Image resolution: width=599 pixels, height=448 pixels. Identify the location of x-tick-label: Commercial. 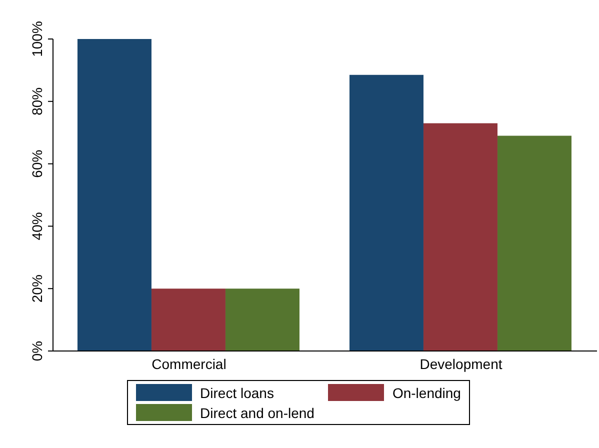
(189, 364).